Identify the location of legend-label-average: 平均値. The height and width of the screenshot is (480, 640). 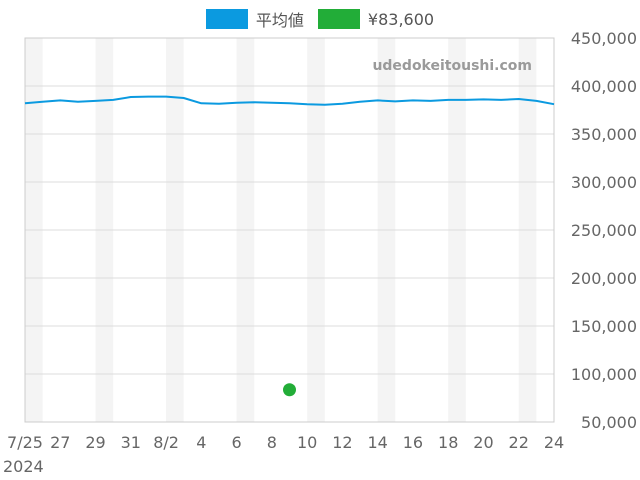
(279, 20).